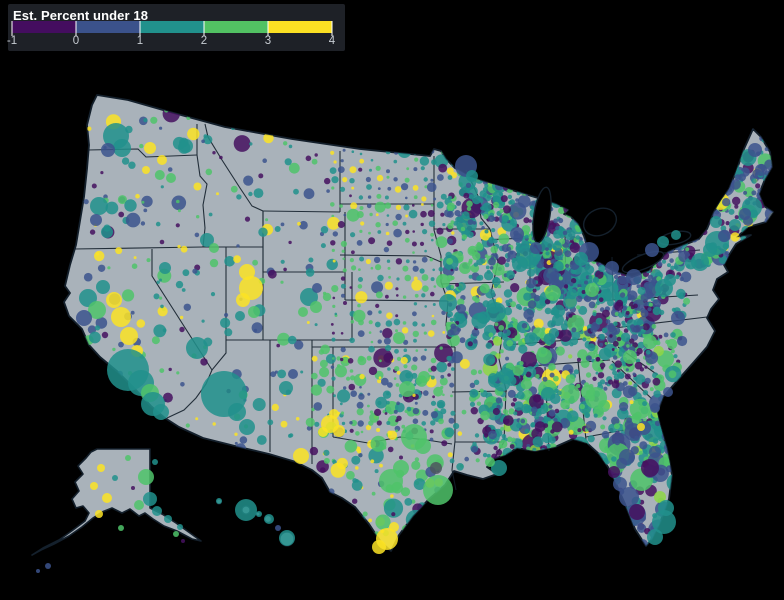 The width and height of the screenshot is (784, 600). I want to click on legend-tick-label: 0, so click(76, 41).